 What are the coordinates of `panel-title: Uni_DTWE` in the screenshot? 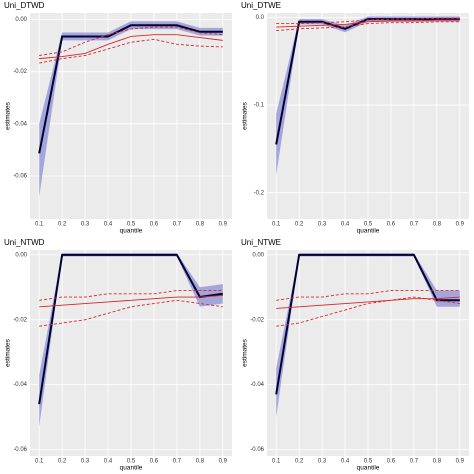 It's located at (261, 5).